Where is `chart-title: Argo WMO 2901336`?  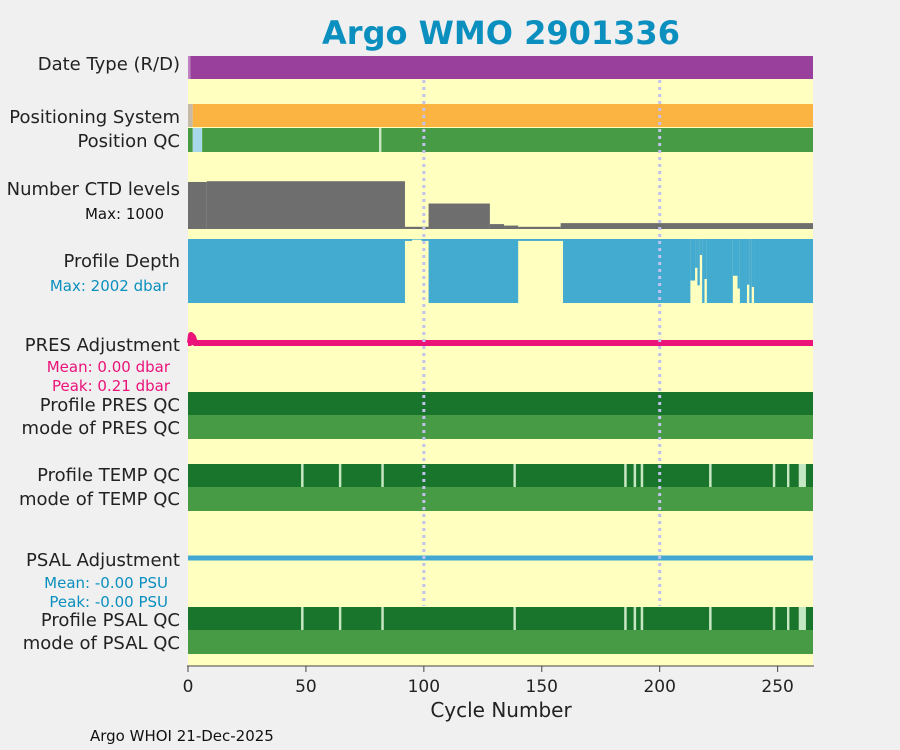 chart-title: Argo WMO 2901336 is located at coordinates (501, 33).